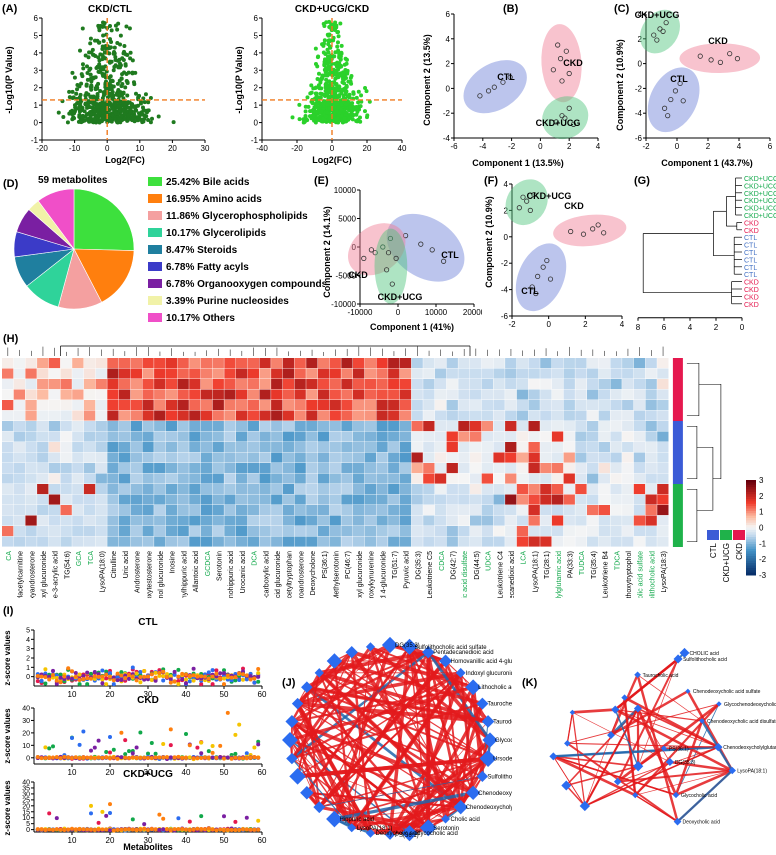 Image resolution: width=776 pixels, height=855 pixels. Describe the element at coordinates (692, 515) in the screenshot. I see `heatmap-row-dendrogram` at that location.